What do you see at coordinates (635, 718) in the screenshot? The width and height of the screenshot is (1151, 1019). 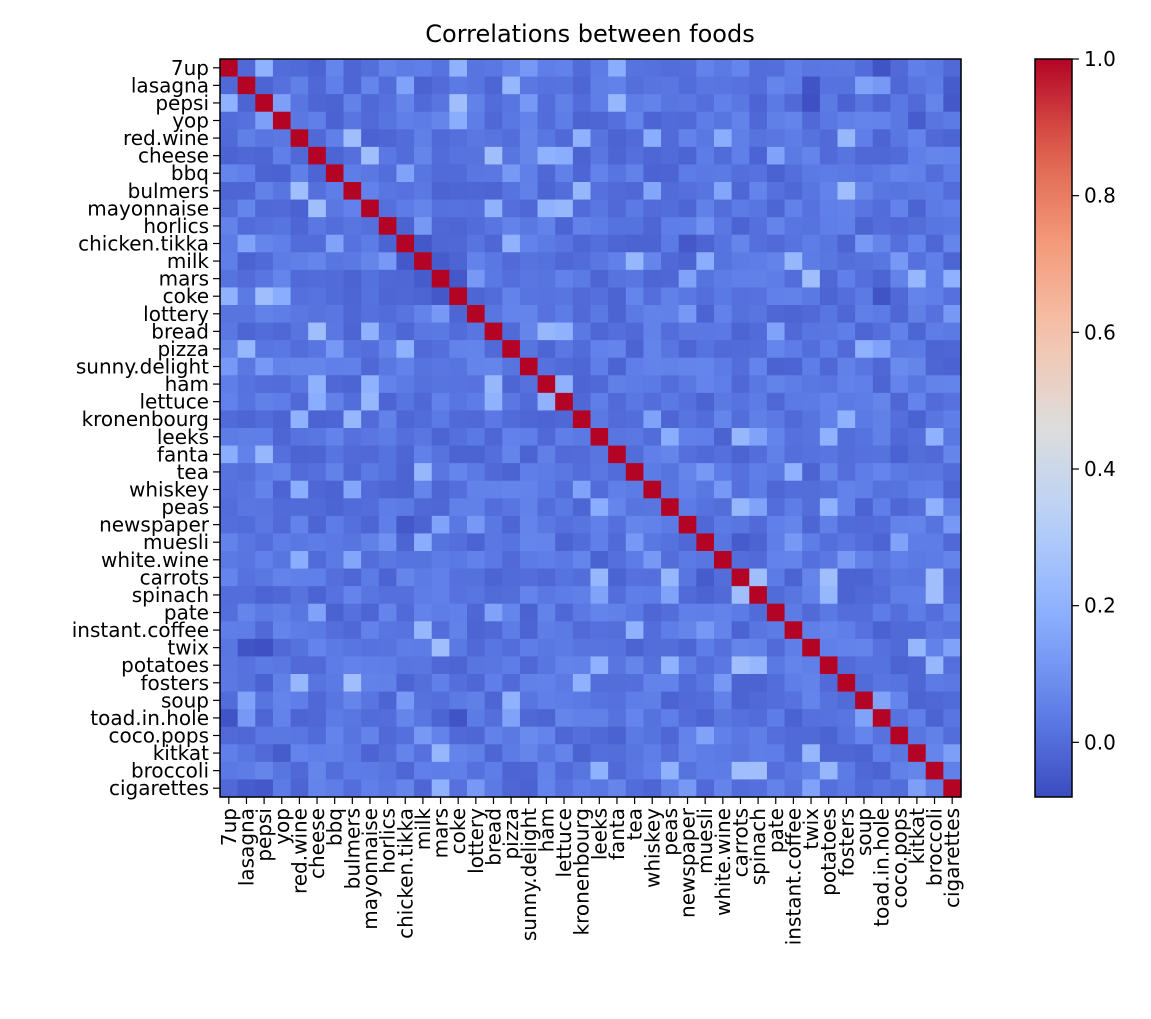 I see `heatmap-cell-toad.in.hole-tea` at bounding box center [635, 718].